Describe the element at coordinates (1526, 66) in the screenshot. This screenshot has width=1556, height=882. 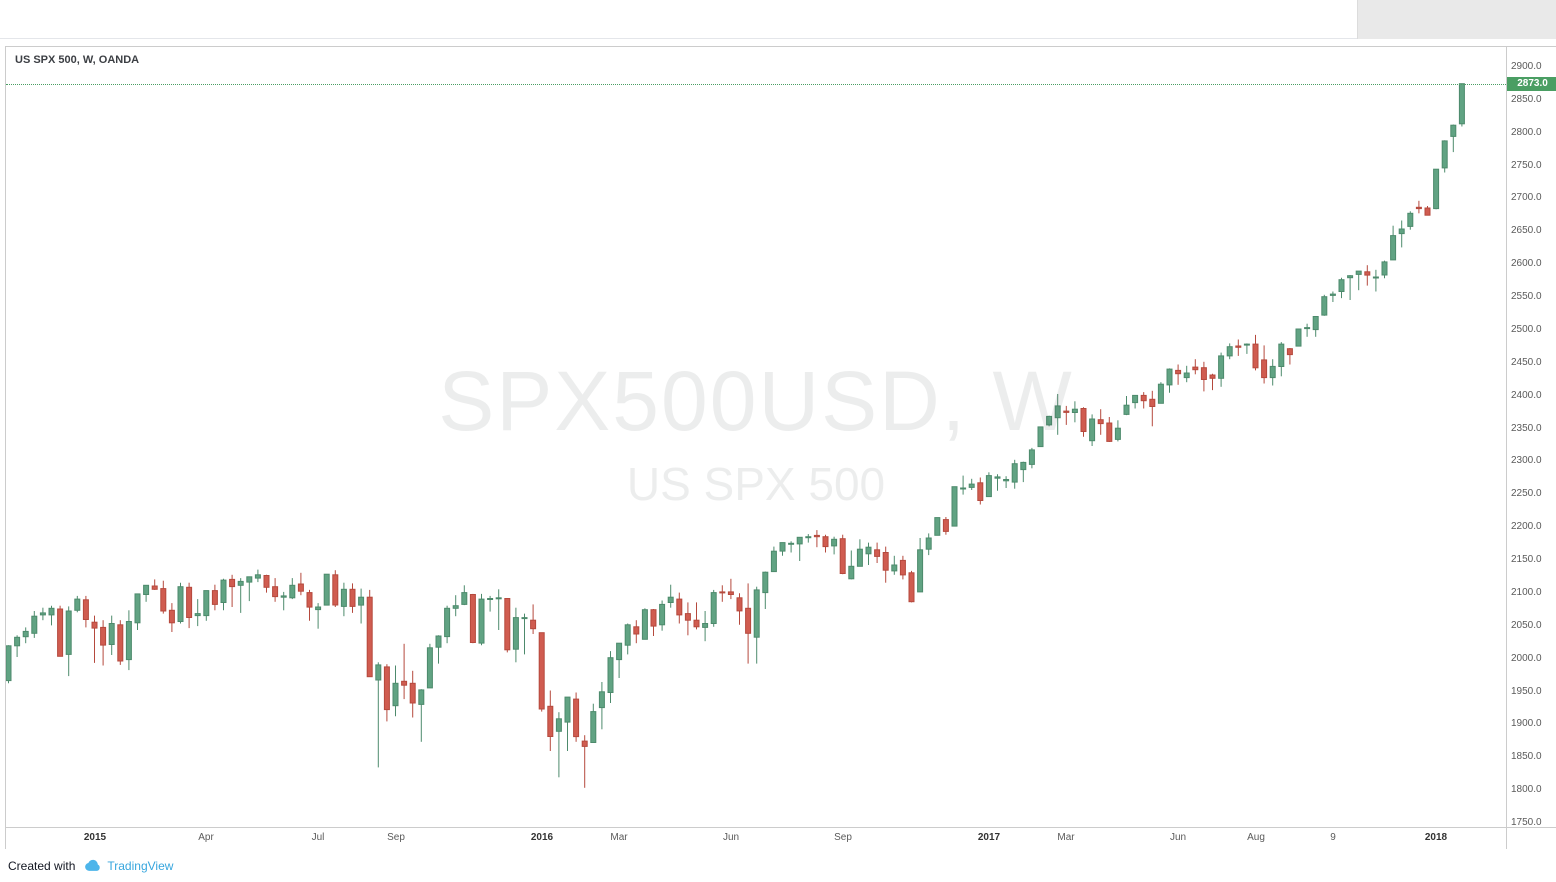
I see `price-axis-label: 2900.0` at that location.